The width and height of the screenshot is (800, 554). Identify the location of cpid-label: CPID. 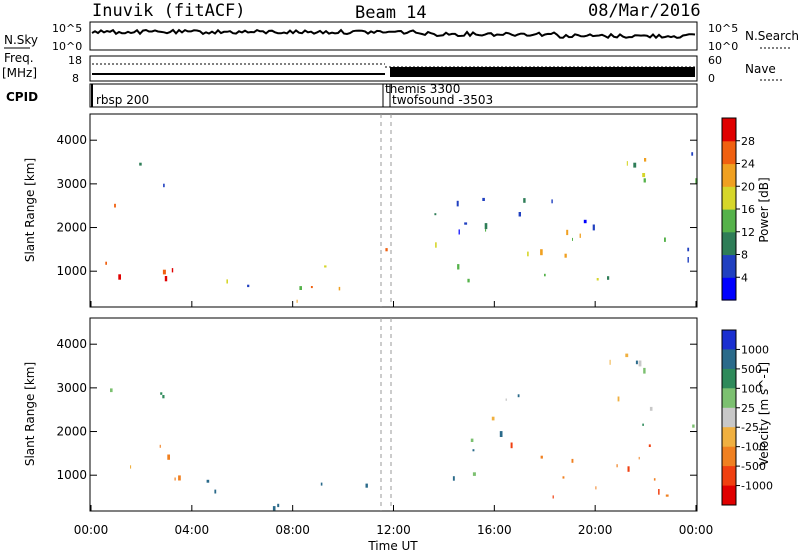
(22, 97).